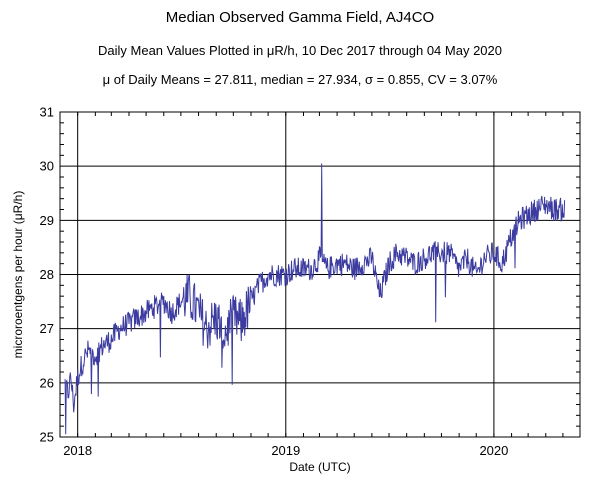 The height and width of the screenshot is (496, 600). What do you see at coordinates (319, 467) in the screenshot?
I see `x-axis-label: Date (UTC)` at bounding box center [319, 467].